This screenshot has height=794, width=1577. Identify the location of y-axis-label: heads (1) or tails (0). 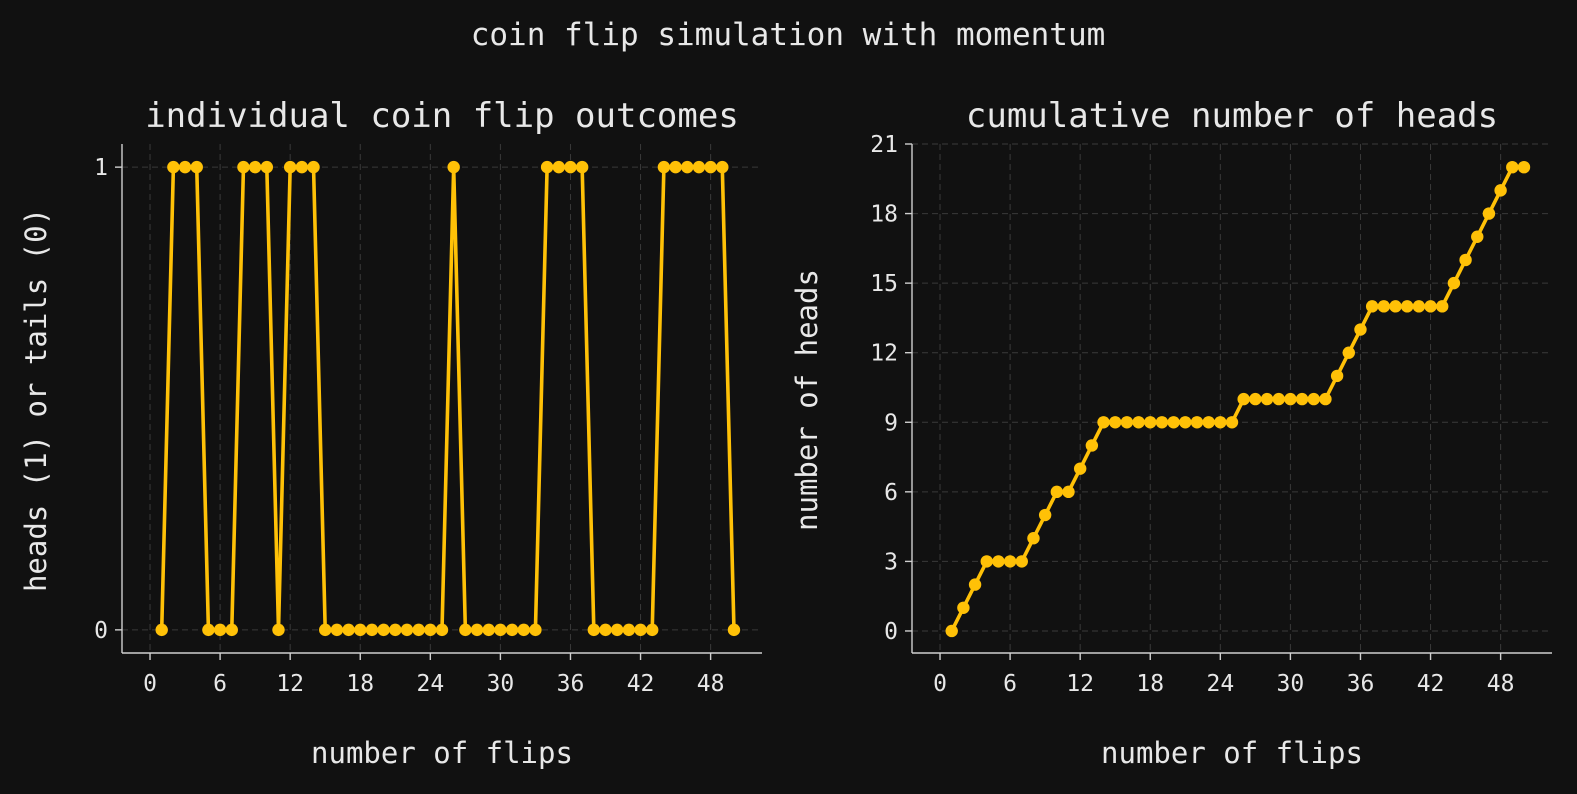
(36, 400).